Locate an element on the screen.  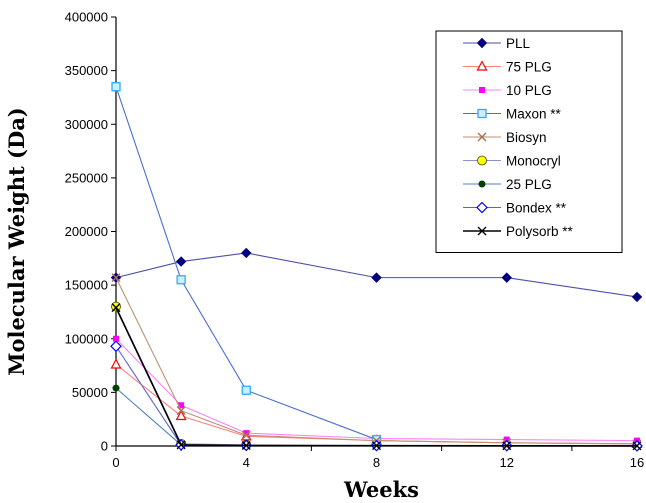
y-axis-title: Molecular Weight (Da) is located at coordinates (16, 241).